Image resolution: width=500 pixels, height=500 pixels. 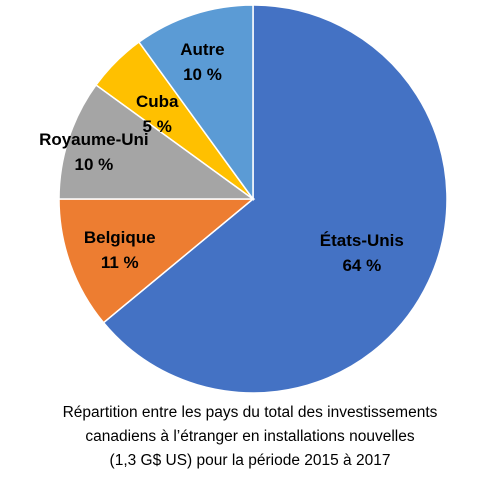 What do you see at coordinates (120, 262) in the screenshot?
I see `slice-value-belgique: 11 %` at bounding box center [120, 262].